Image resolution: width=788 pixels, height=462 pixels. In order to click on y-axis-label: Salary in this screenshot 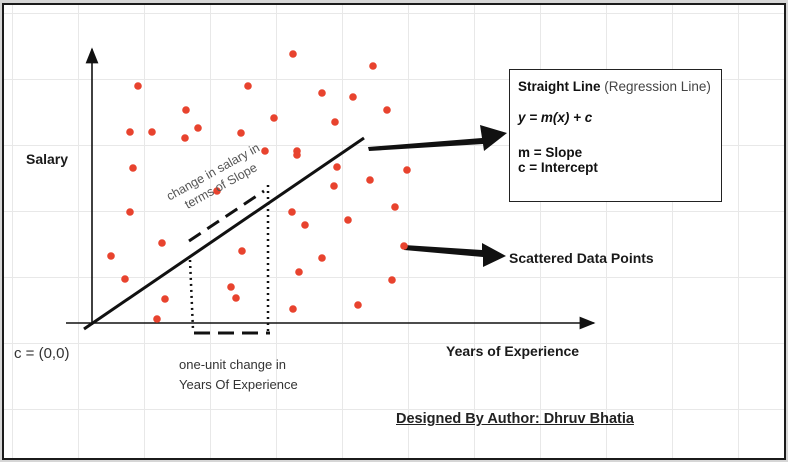, I will do `click(47, 159)`.